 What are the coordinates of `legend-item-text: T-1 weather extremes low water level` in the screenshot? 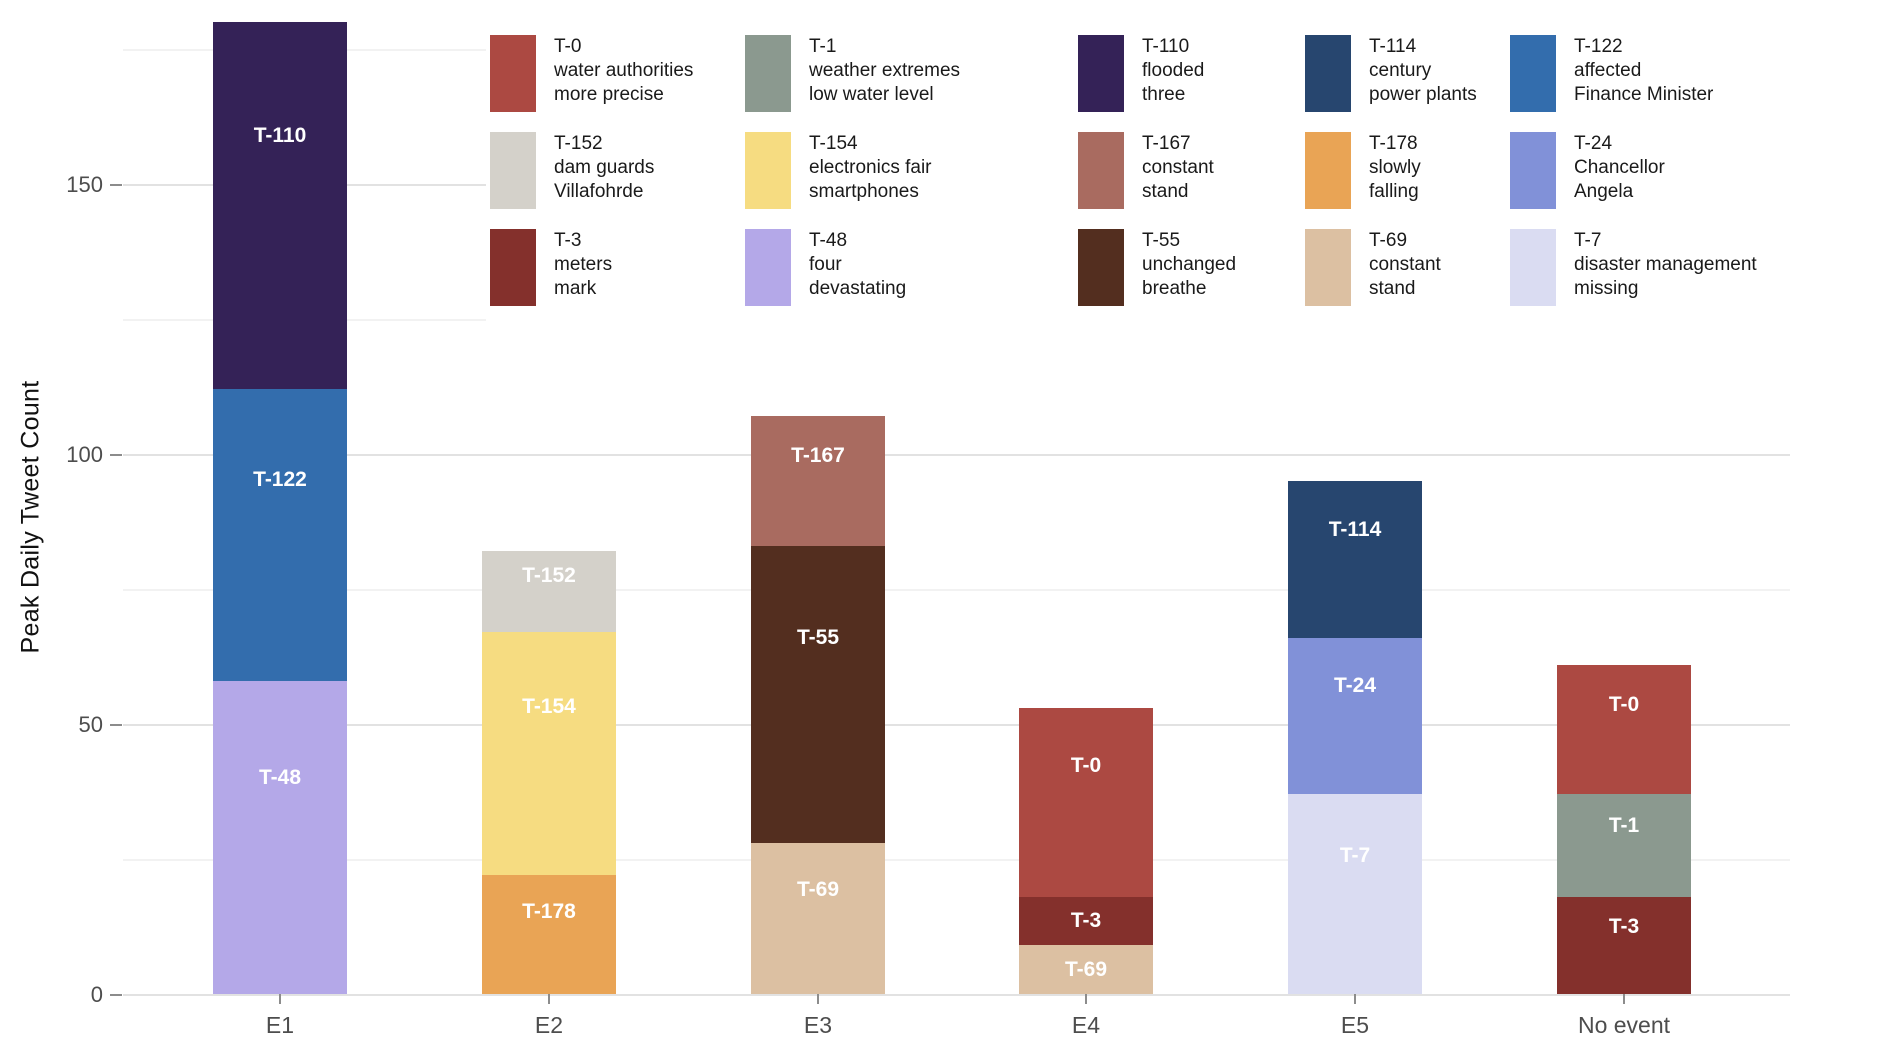 It's located at (884, 71).